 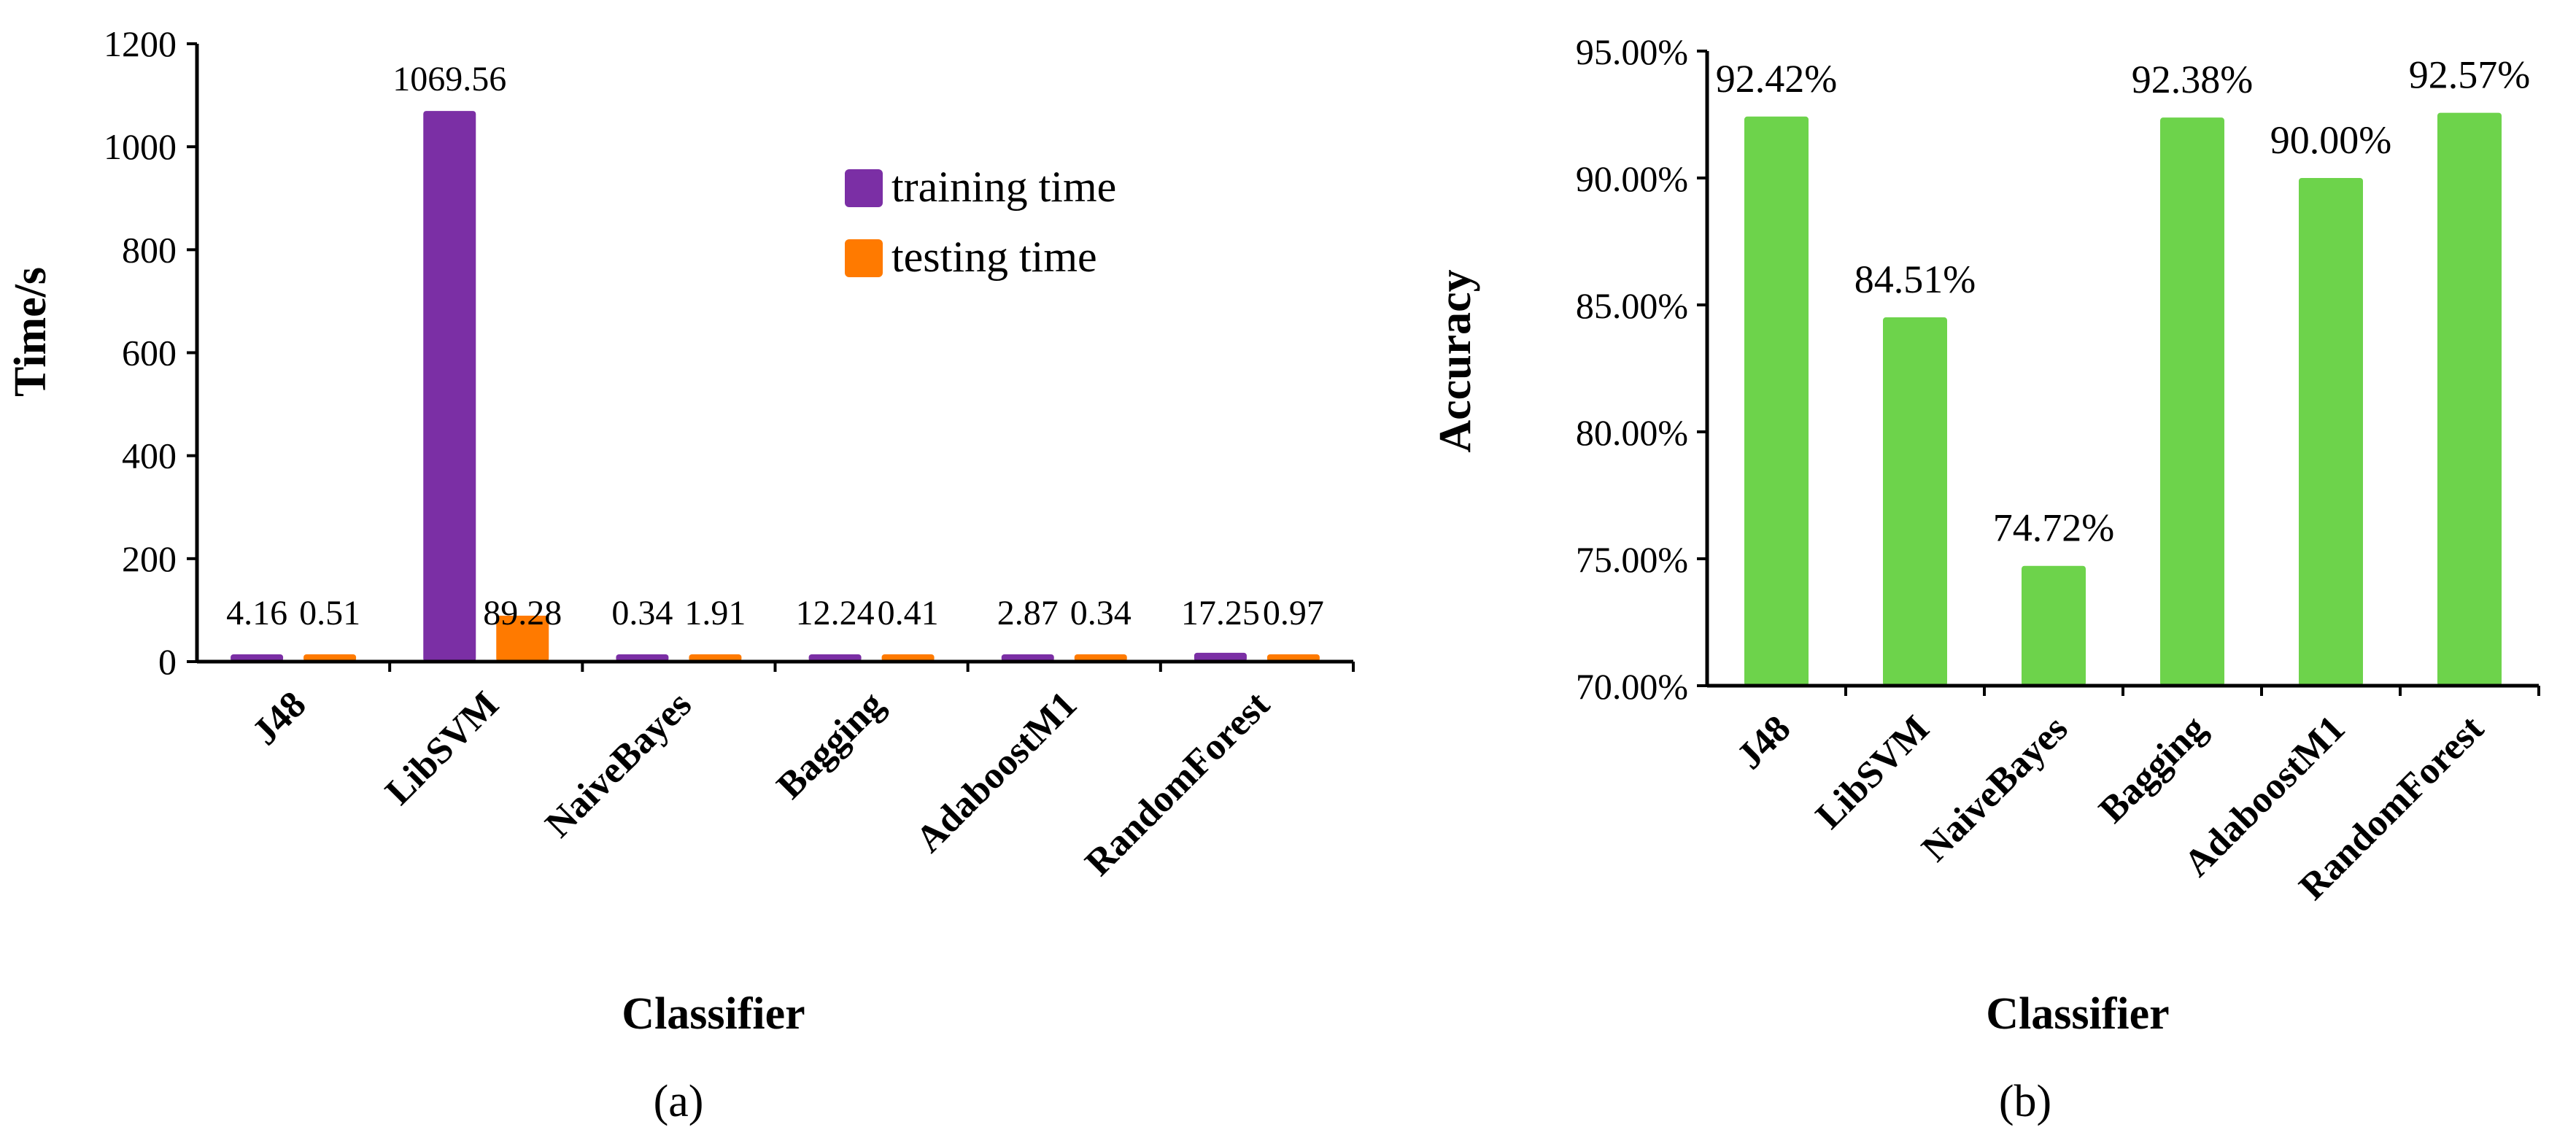 What do you see at coordinates (149, 249) in the screenshot?
I see `chart-a-y-tick-label: 800` at bounding box center [149, 249].